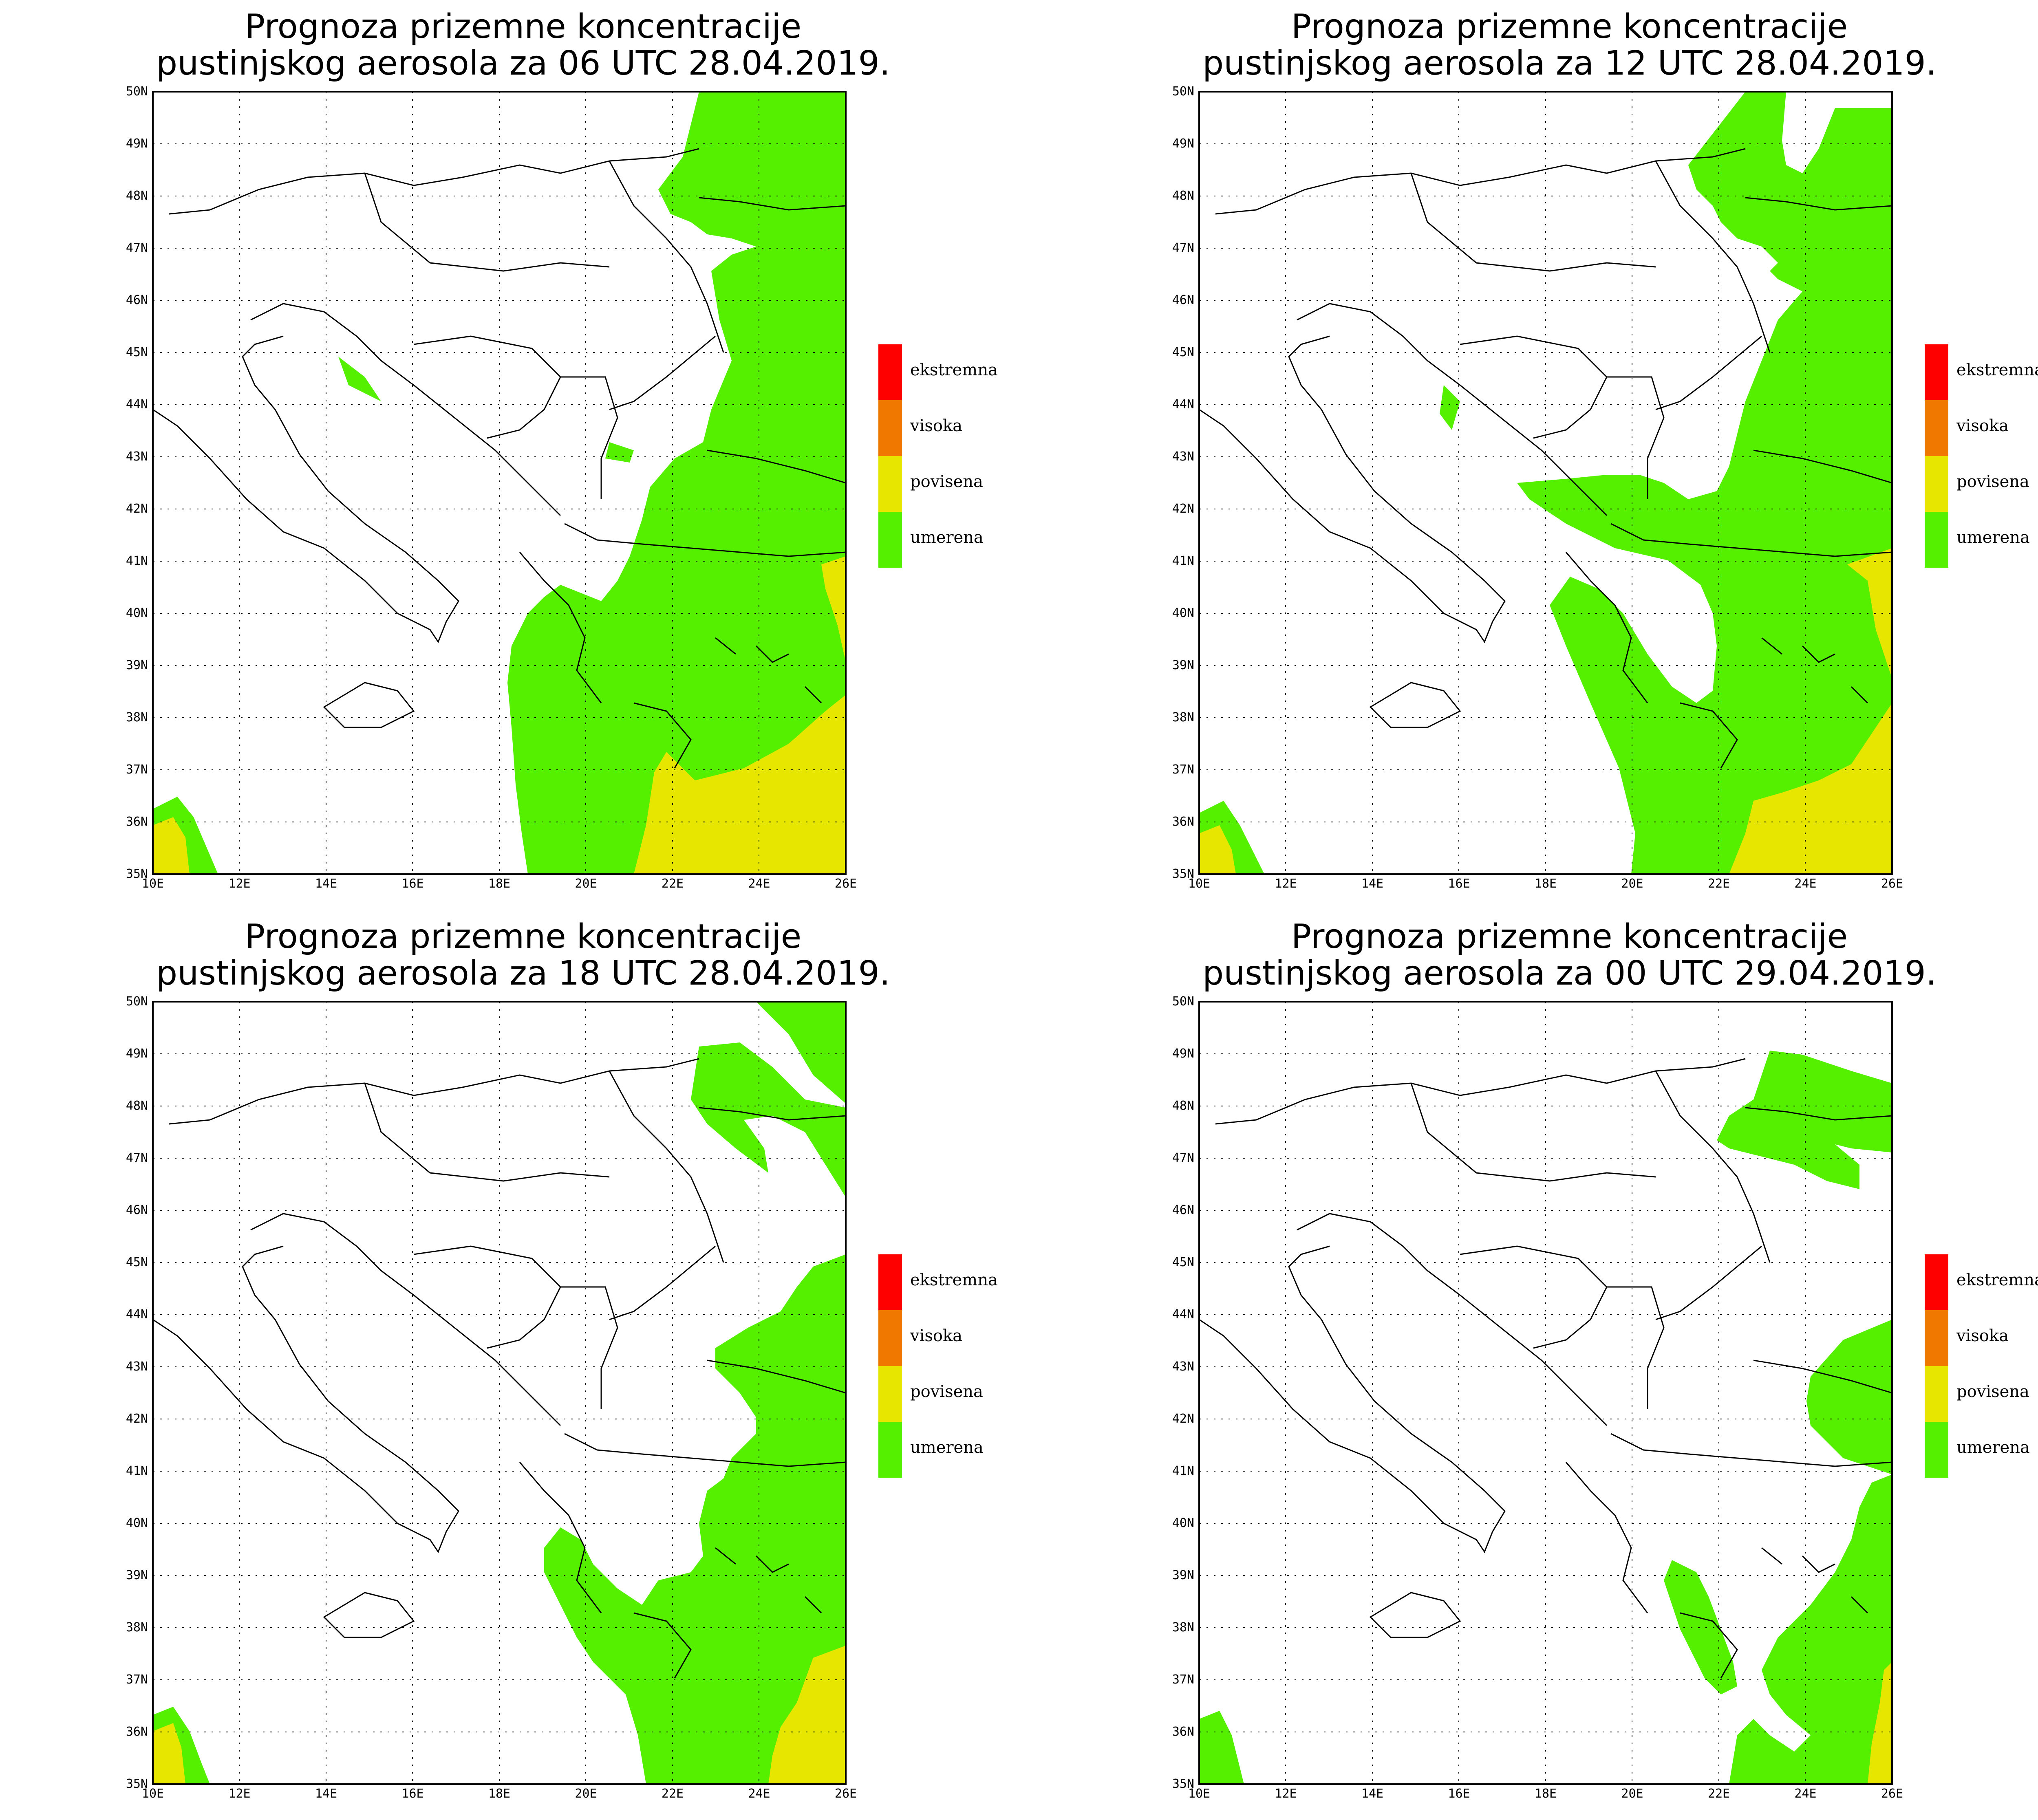 This screenshot has height=1820, width=2038. What do you see at coordinates (500, 715) in the screenshot?
I see `aerosol-elevated-region` at bounding box center [500, 715].